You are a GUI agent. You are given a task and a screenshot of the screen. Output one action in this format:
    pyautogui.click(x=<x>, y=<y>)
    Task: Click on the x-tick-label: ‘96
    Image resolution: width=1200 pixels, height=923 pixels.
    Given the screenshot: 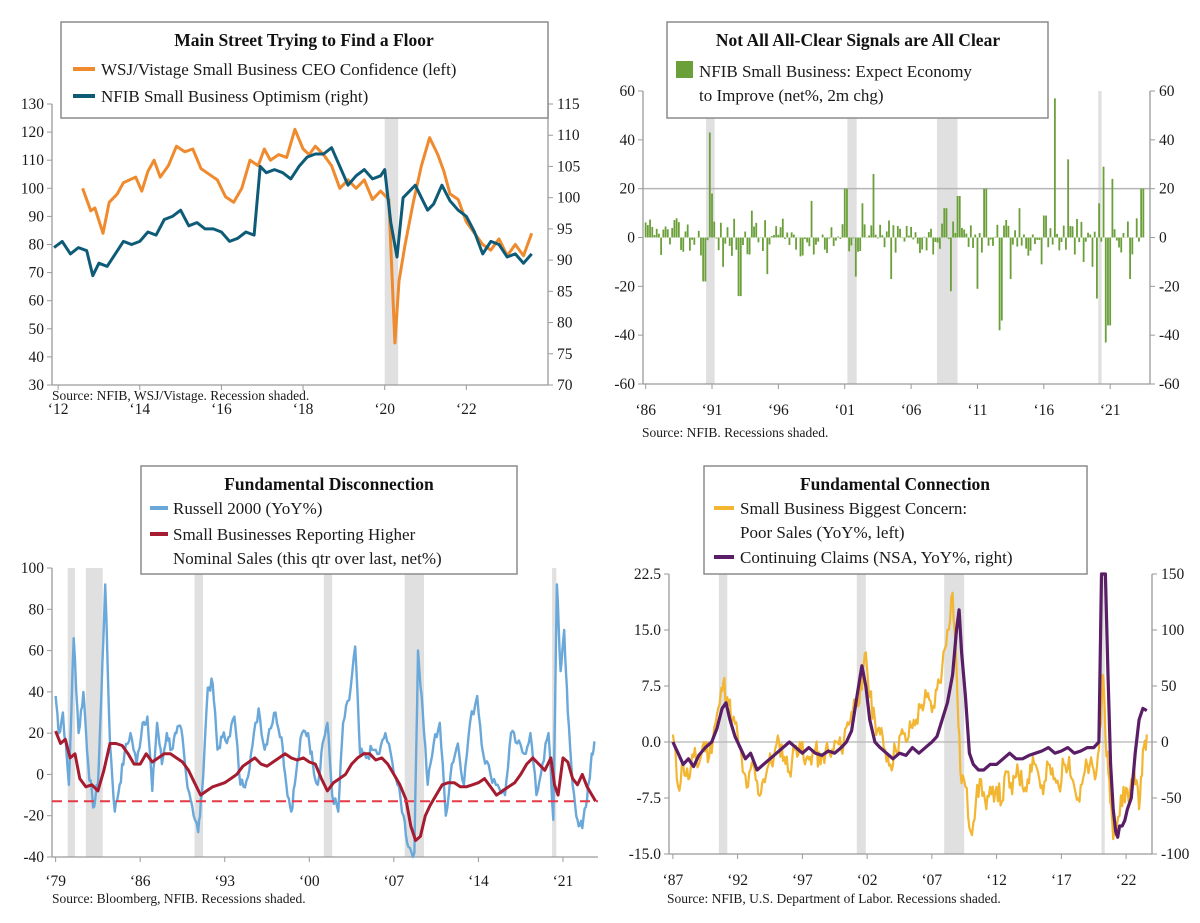 What is the action you would take?
    pyautogui.click(x=778, y=410)
    